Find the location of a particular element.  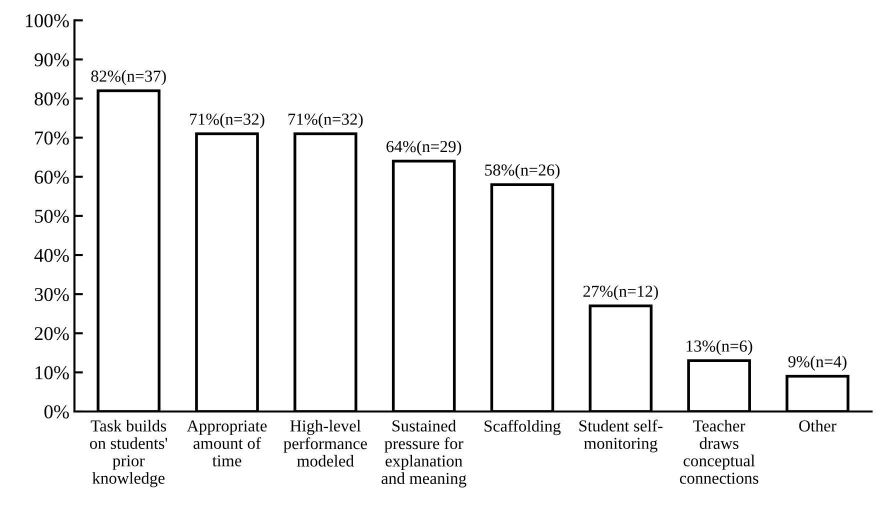

x-tick-label: Teacher draws conceptual connections is located at coordinates (719, 452).